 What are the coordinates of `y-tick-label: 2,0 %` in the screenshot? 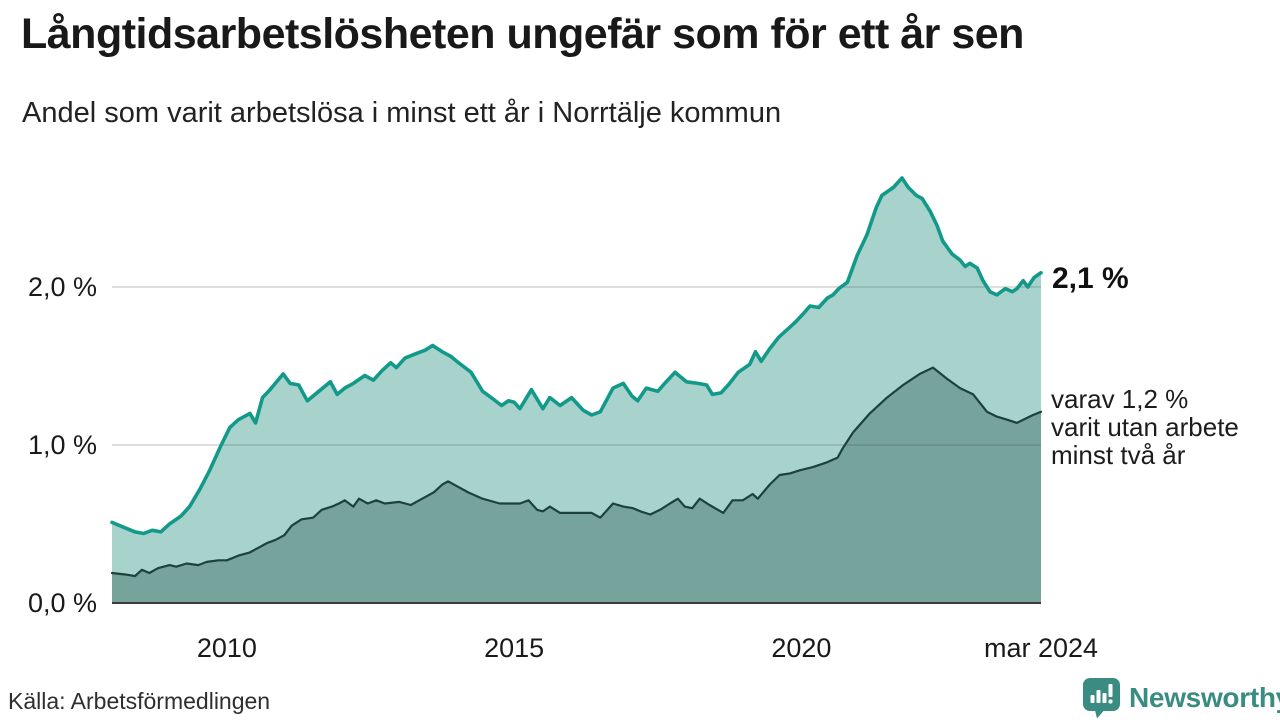 It's located at (62, 287).